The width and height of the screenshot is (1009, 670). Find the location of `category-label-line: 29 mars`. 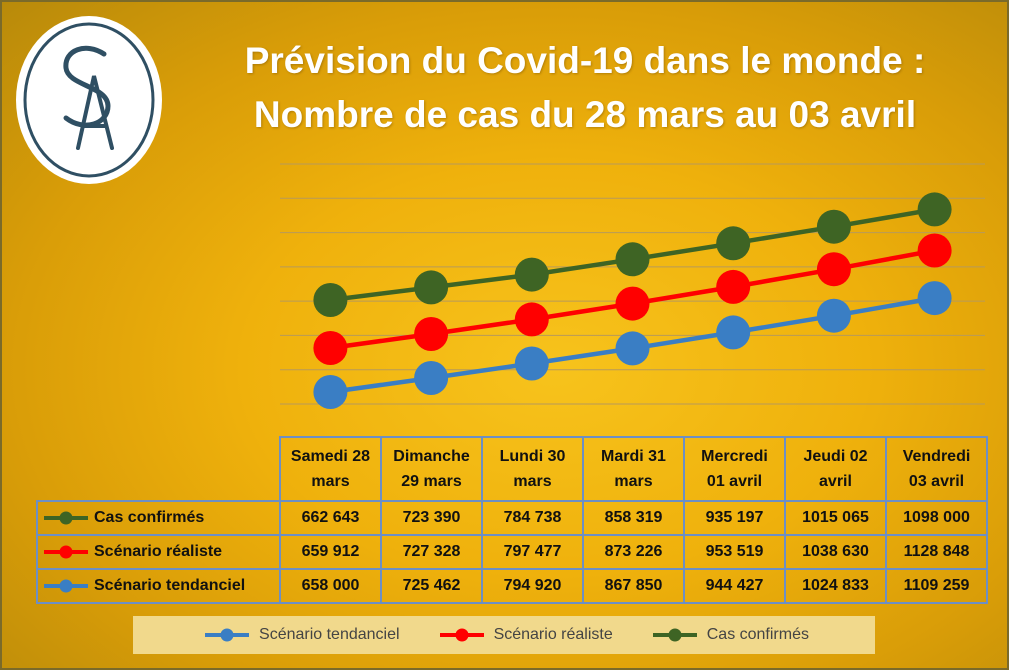

category-label-line: 29 mars is located at coordinates (431, 481).